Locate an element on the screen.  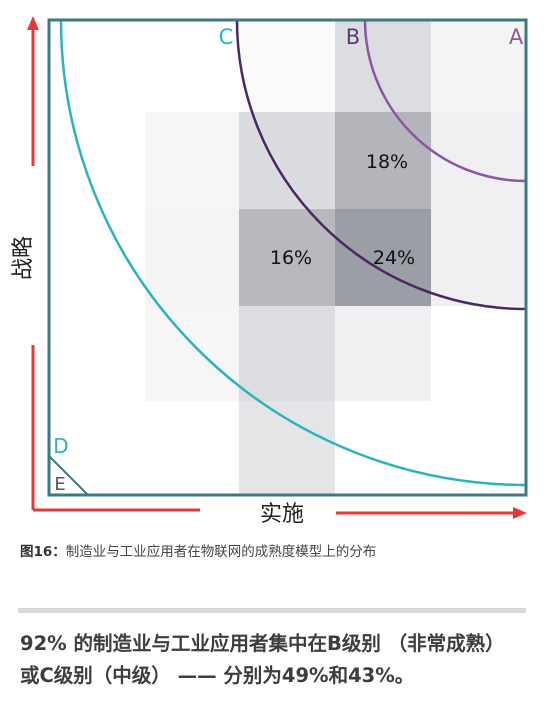
divider is located at coordinates (272, 610).